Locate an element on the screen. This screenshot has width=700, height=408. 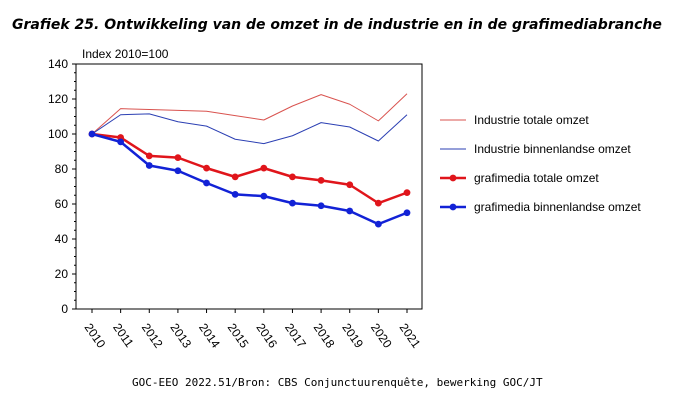
x-tick-label: 2015 is located at coordinates (238, 336).